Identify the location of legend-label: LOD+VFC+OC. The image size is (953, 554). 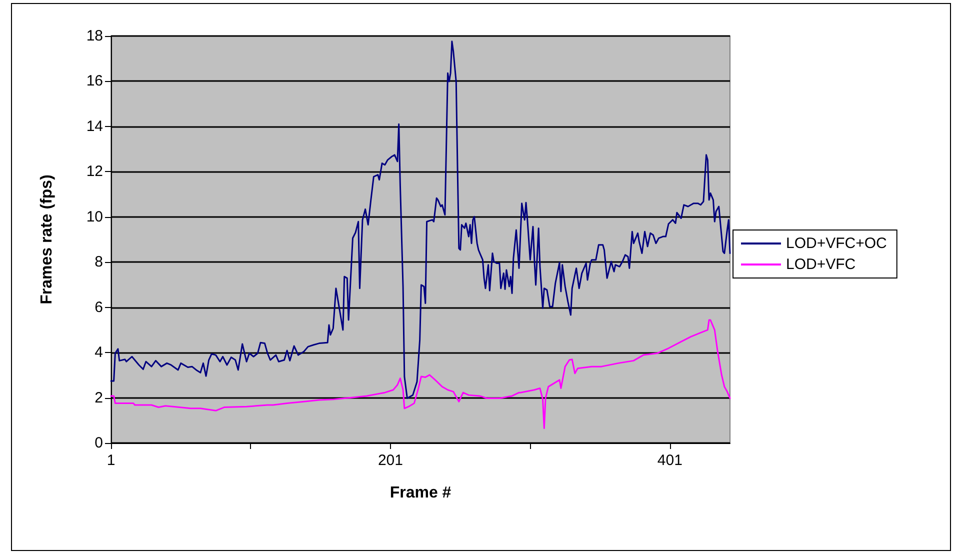
(837, 243).